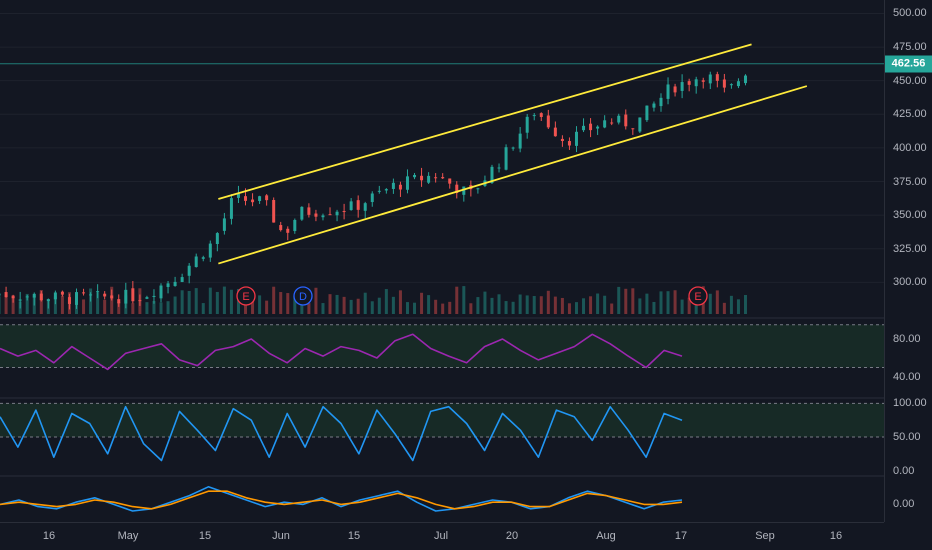 The width and height of the screenshot is (932, 550). Describe the element at coordinates (910, 403) in the screenshot. I see `stoch-axis-label: 100.00` at that location.